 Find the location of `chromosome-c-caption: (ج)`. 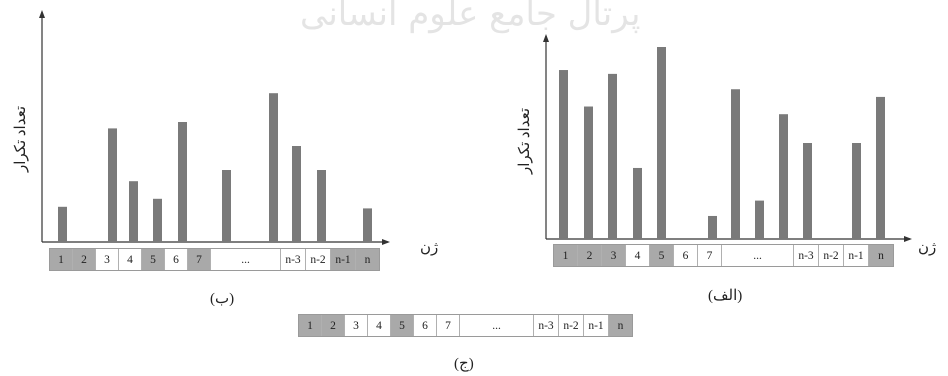

chromosome-c-caption: (ج) is located at coordinates (464, 364).